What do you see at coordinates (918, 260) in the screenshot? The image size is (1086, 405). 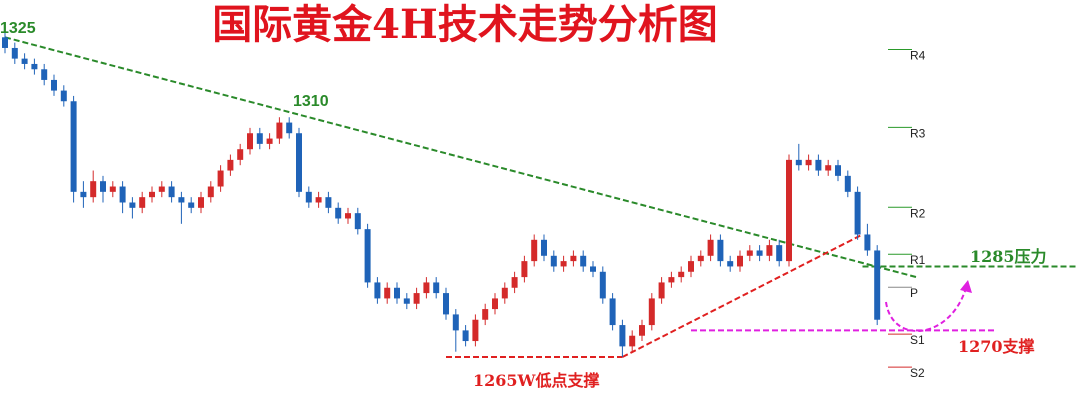 I see `pivot-label: R1` at bounding box center [918, 260].